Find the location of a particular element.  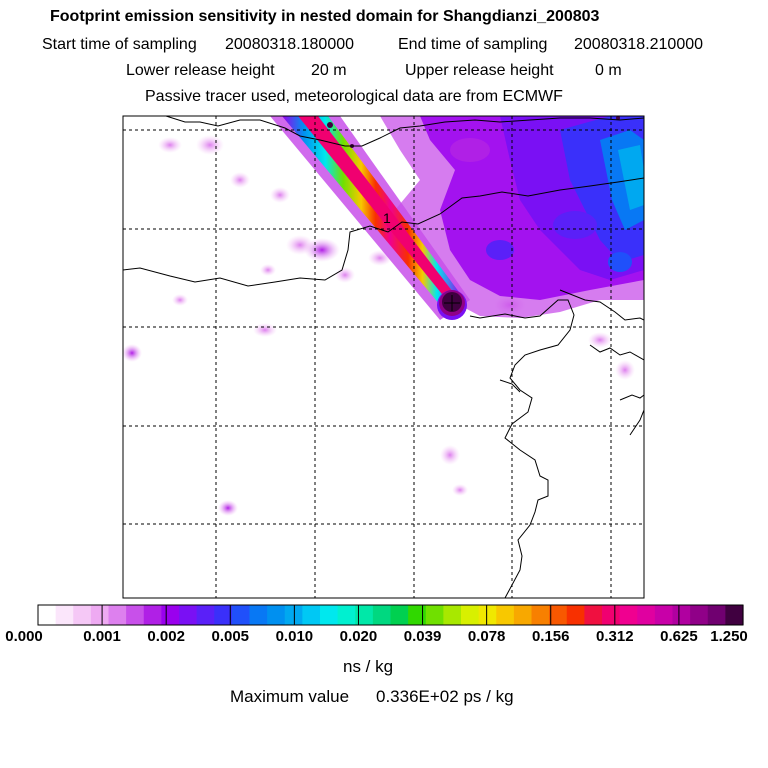

colorbar-units: ns / kg is located at coordinates (368, 666).